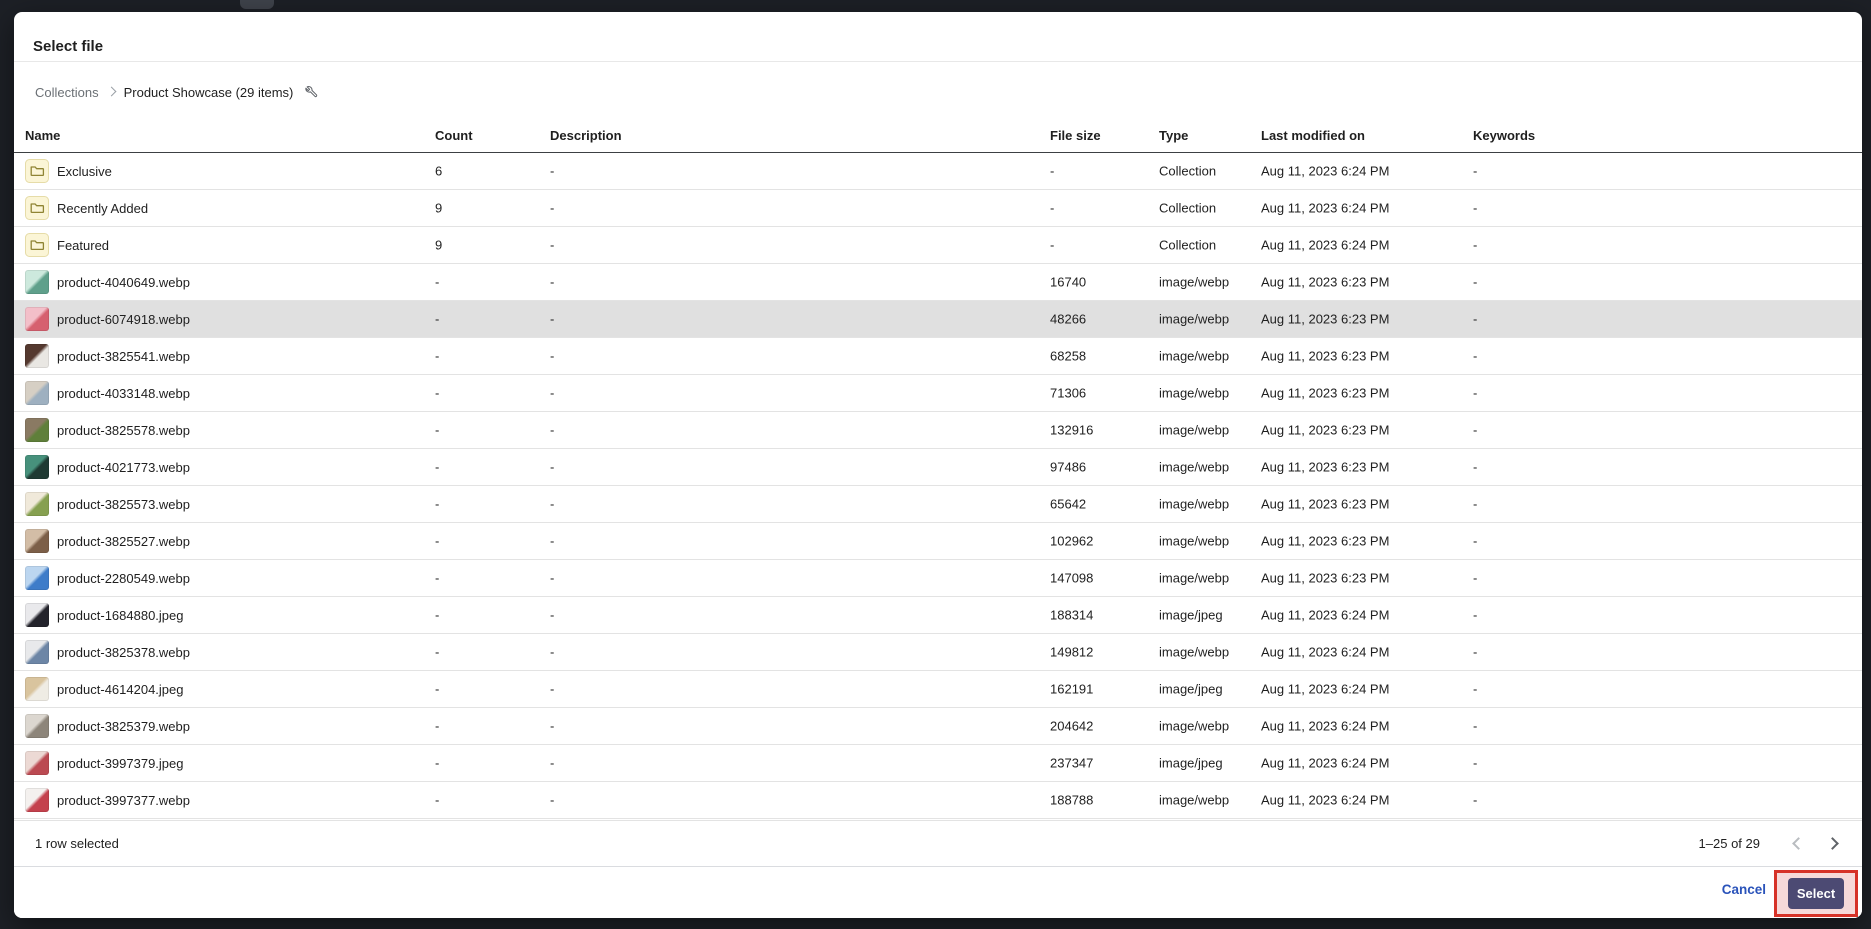 This screenshot has width=1871, height=929. I want to click on file-size-cell: 102962, so click(1072, 541).